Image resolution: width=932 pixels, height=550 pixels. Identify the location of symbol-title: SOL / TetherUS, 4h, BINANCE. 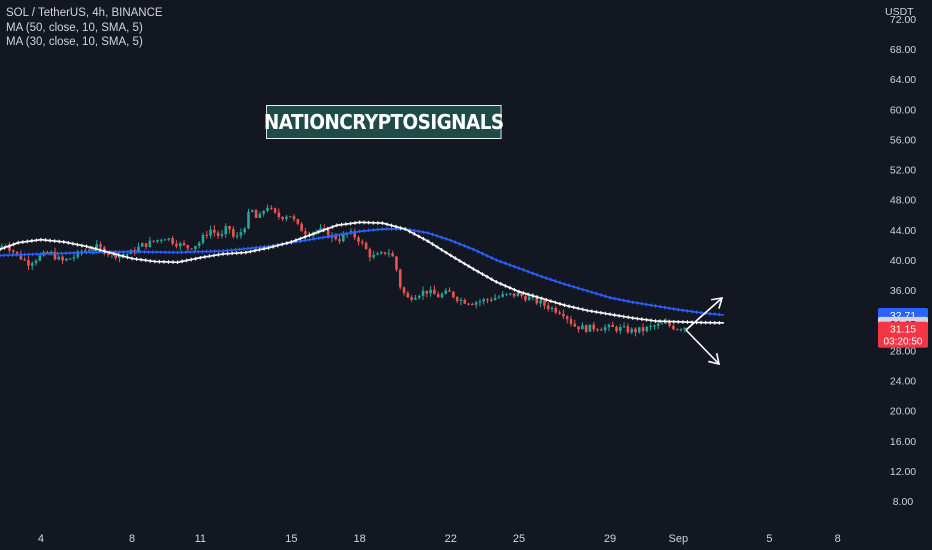
(84, 13).